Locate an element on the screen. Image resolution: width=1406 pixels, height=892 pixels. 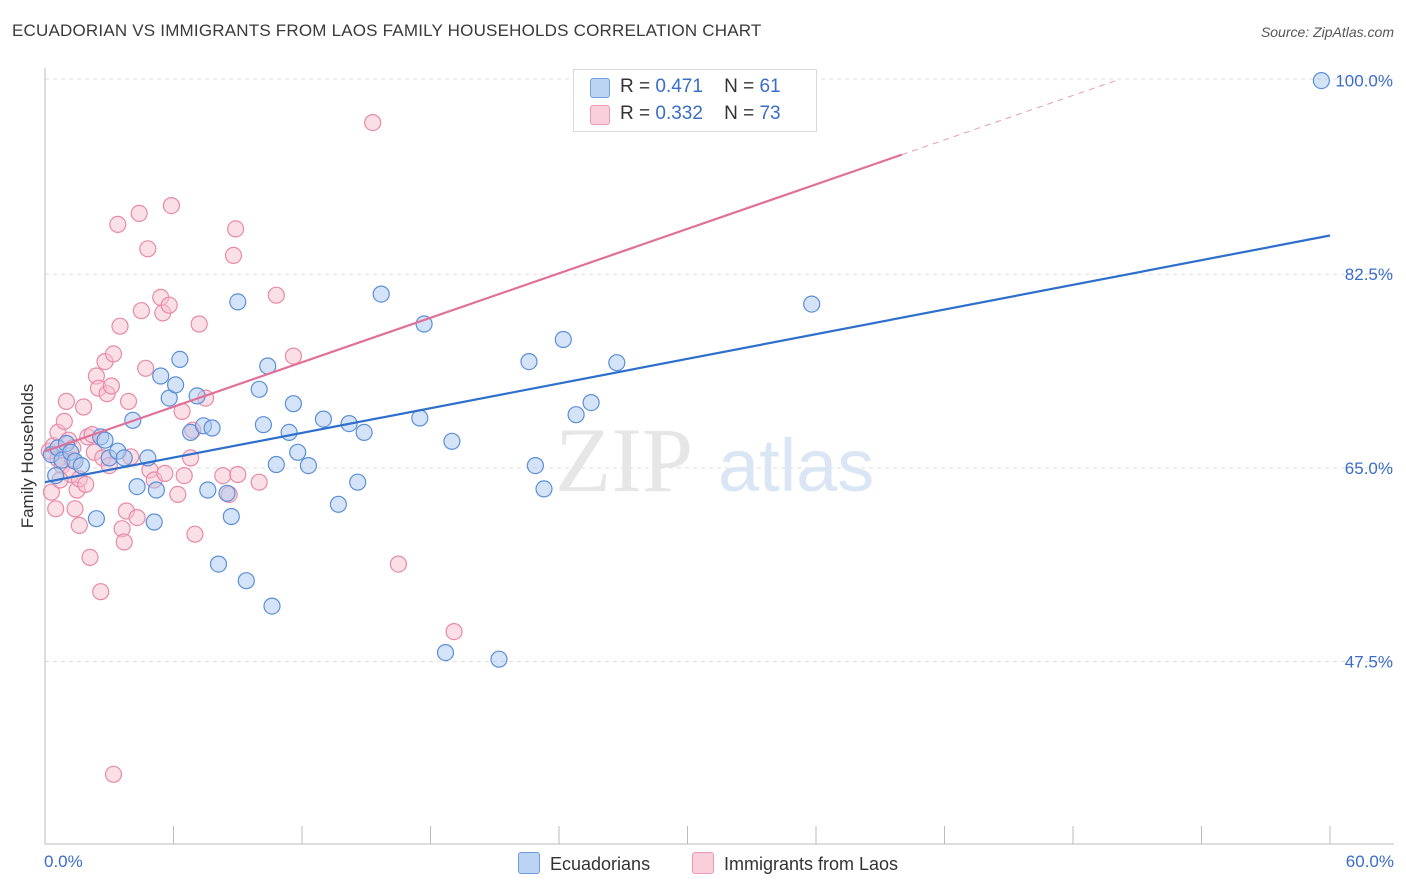
chart-source: Source: ZipAtlas.com is located at coordinates (1327, 32).